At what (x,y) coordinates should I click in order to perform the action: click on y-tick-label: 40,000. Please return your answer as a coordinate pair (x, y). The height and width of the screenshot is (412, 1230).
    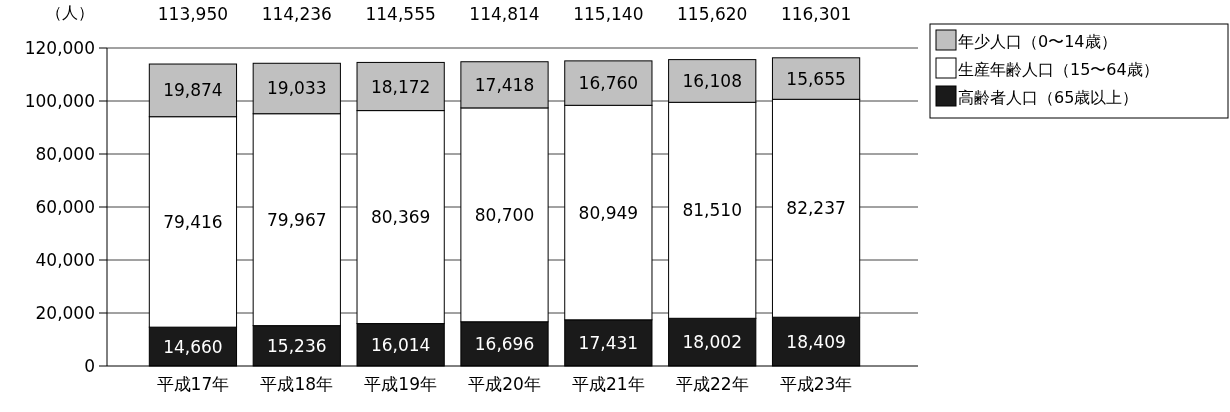
    Looking at the image, I should click on (65, 260).